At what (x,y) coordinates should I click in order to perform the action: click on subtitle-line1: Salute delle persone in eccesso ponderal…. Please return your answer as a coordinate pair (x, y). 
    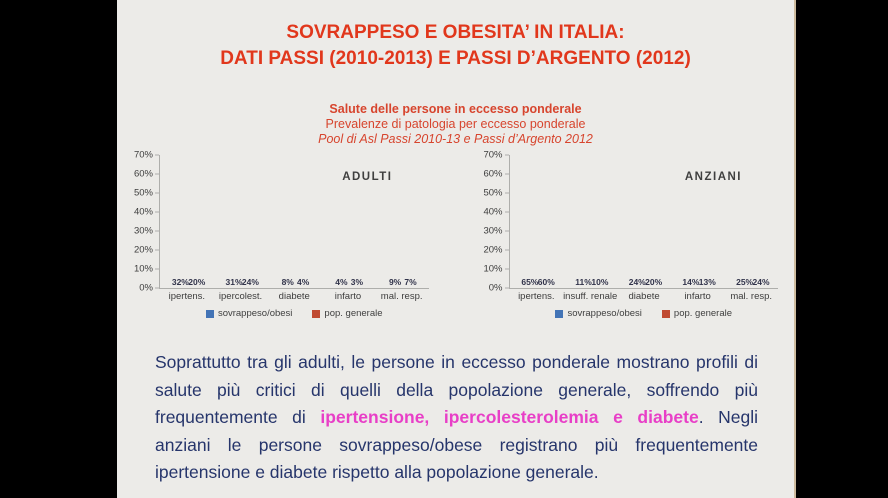
    Looking at the image, I should click on (455, 109).